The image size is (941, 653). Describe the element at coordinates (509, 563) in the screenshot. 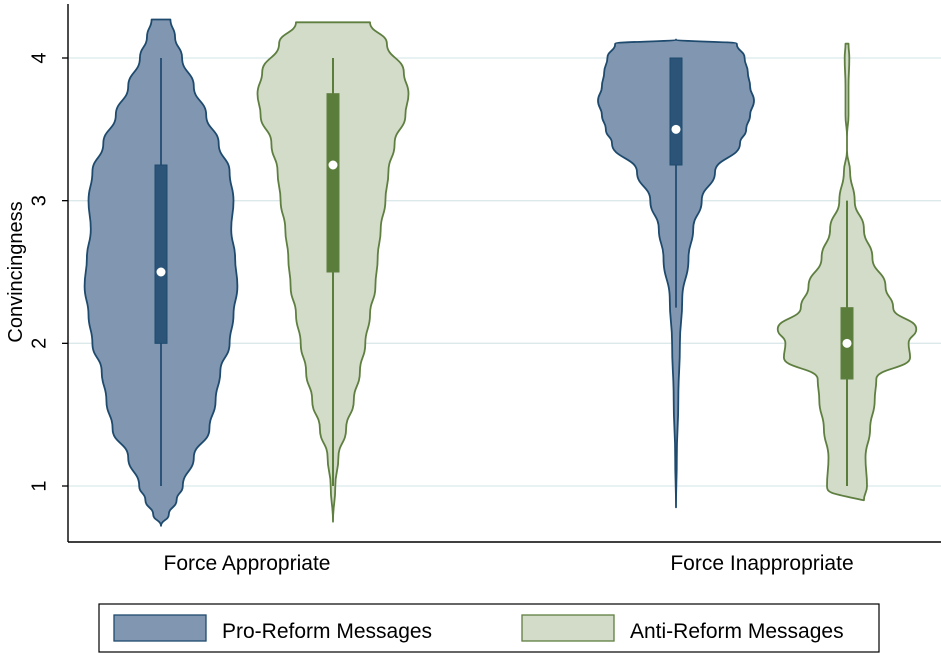

I see `category-labels: Force Appropriate Force Inappropriate` at that location.